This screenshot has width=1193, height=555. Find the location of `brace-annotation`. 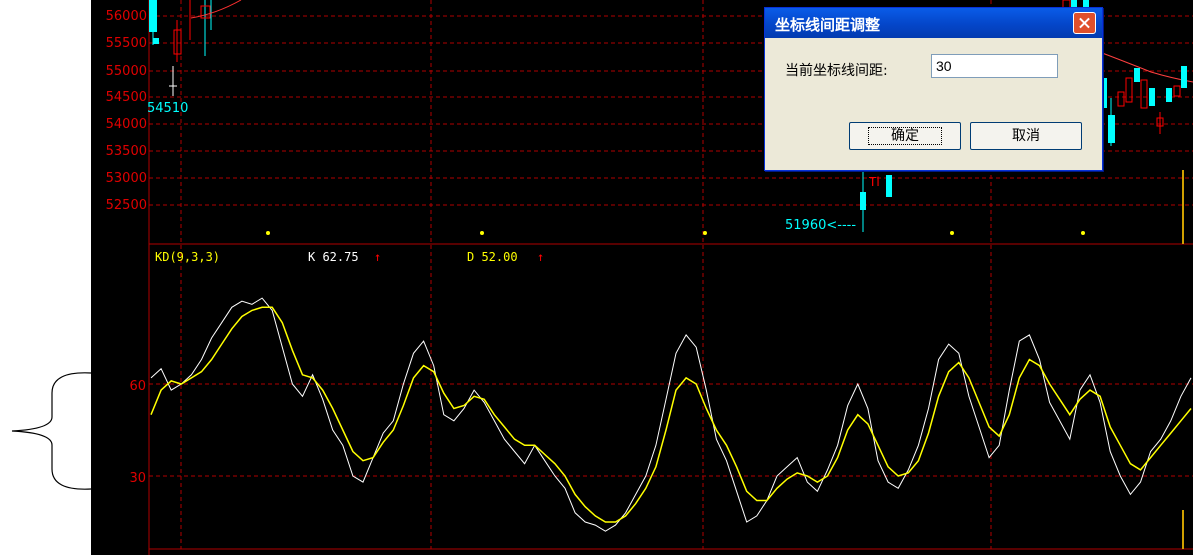

brace-annotation is located at coordinates (51, 431).